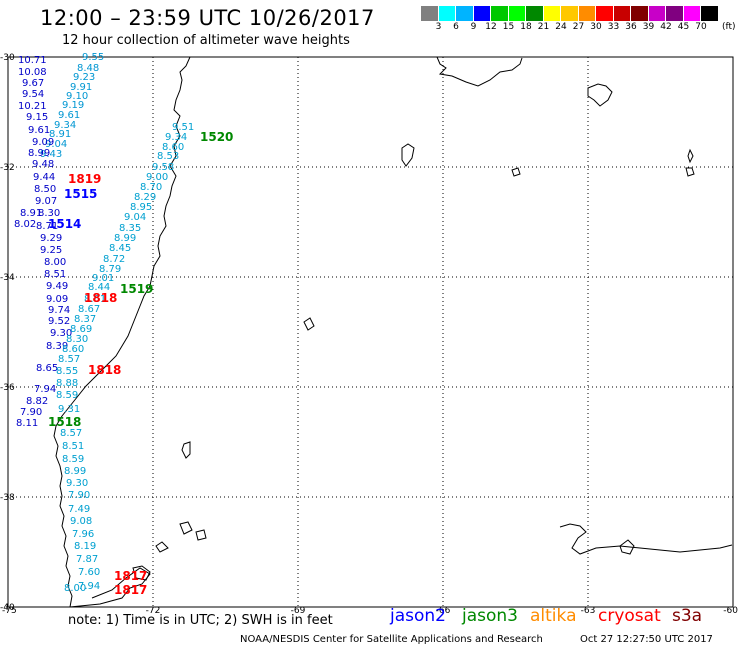 Image resolution: width=740 pixels, height=650 pixels. Describe the element at coordinates (153, 611) in the screenshot. I see `lon-tick-label: -72` at that location.